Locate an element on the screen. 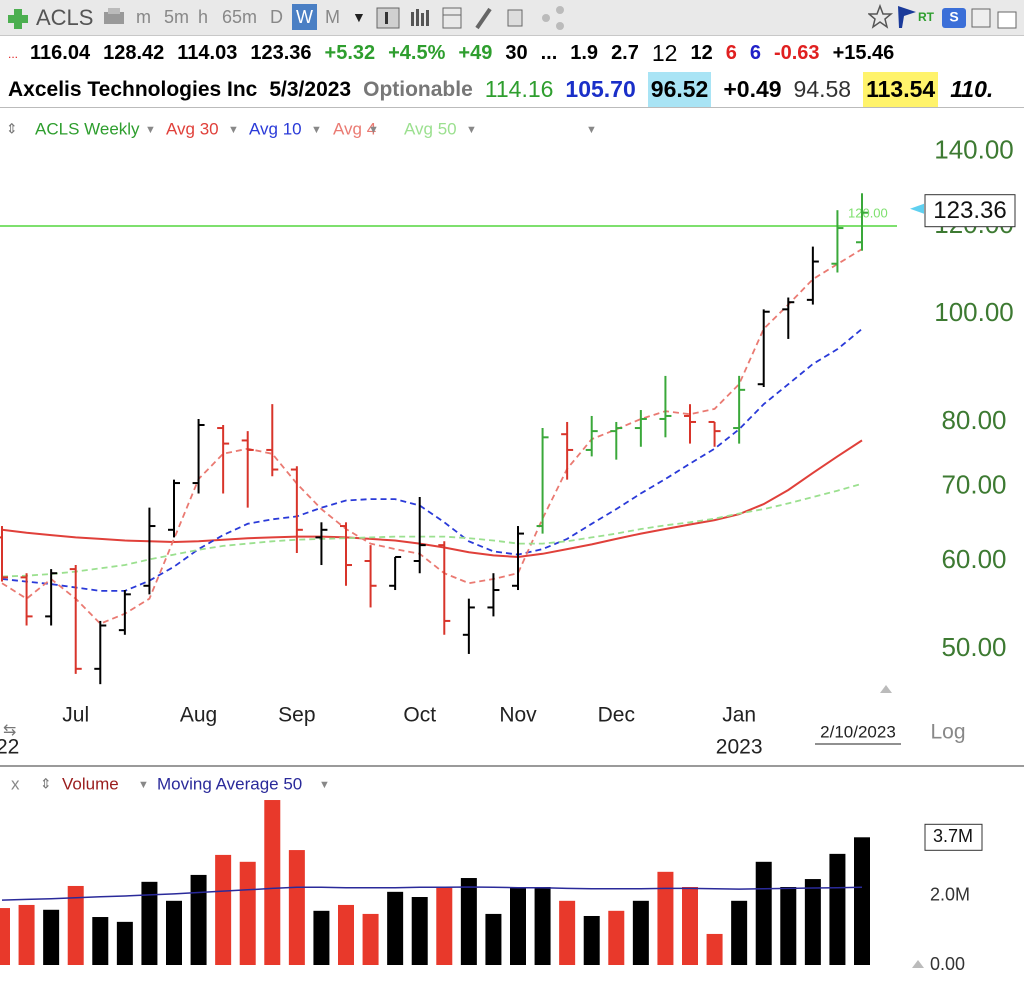  x-tick-label: Sep is located at coordinates (296, 715).